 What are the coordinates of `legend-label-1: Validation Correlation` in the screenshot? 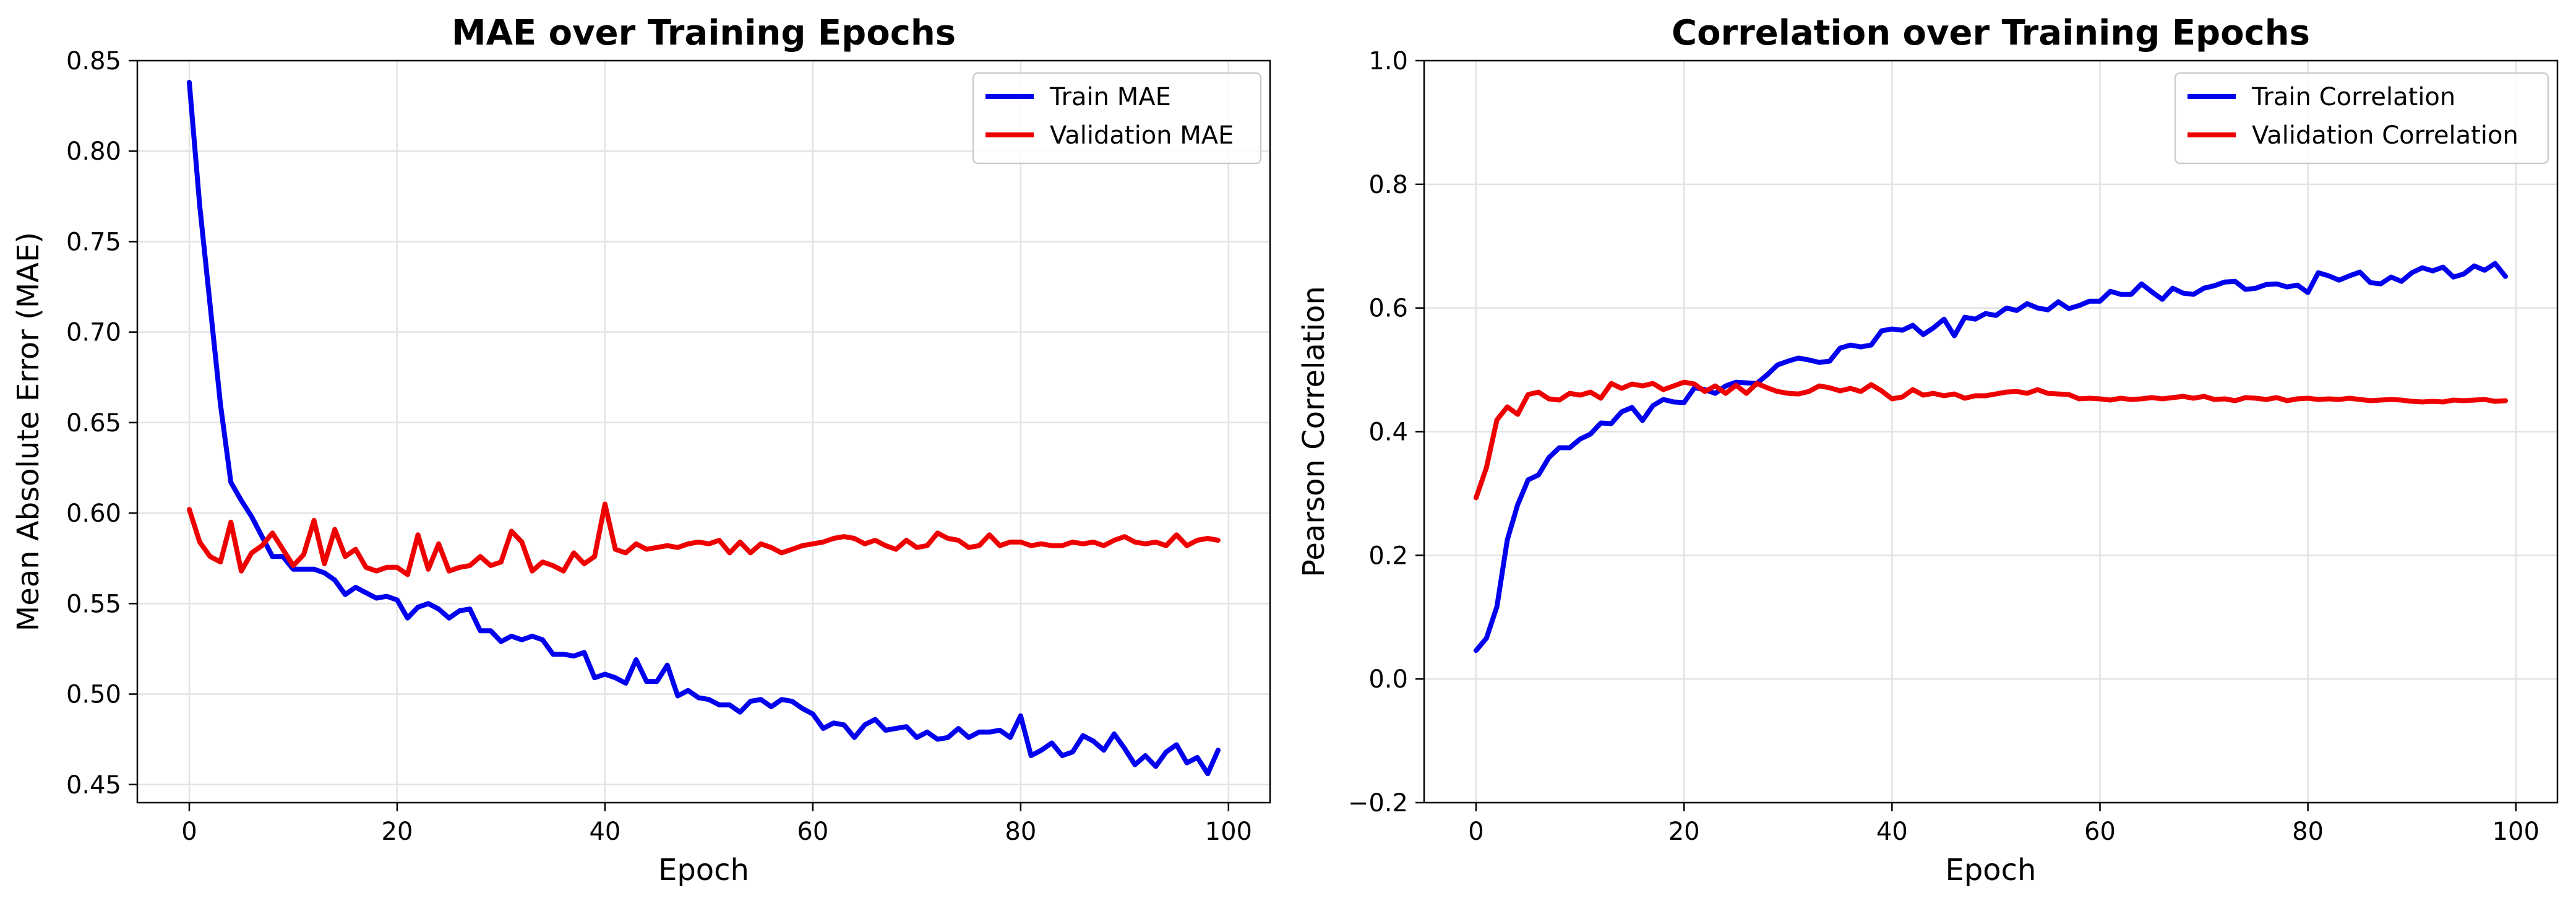 It's located at (2385, 135).